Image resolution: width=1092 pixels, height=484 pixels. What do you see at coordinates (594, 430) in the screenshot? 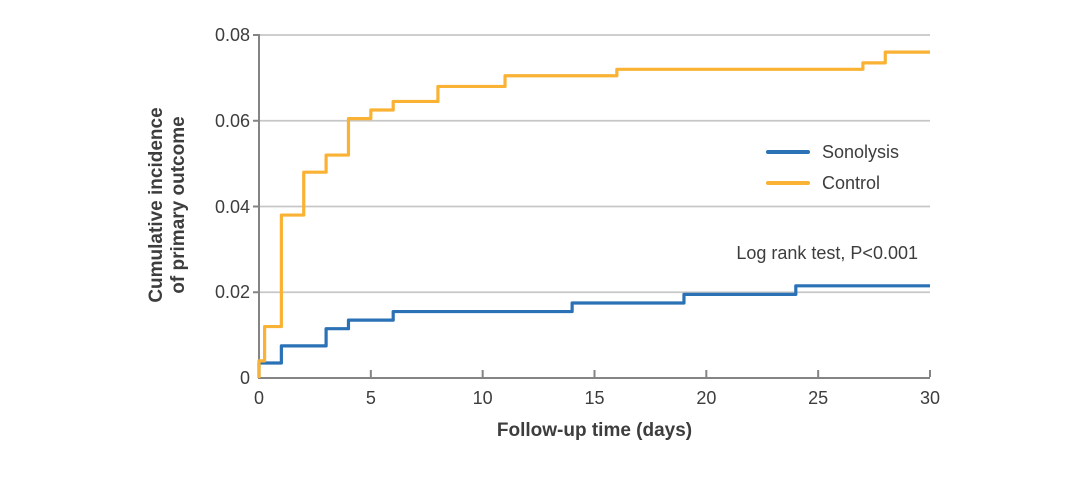
I see `x-axis-title: Follow-up time (days)` at bounding box center [594, 430].